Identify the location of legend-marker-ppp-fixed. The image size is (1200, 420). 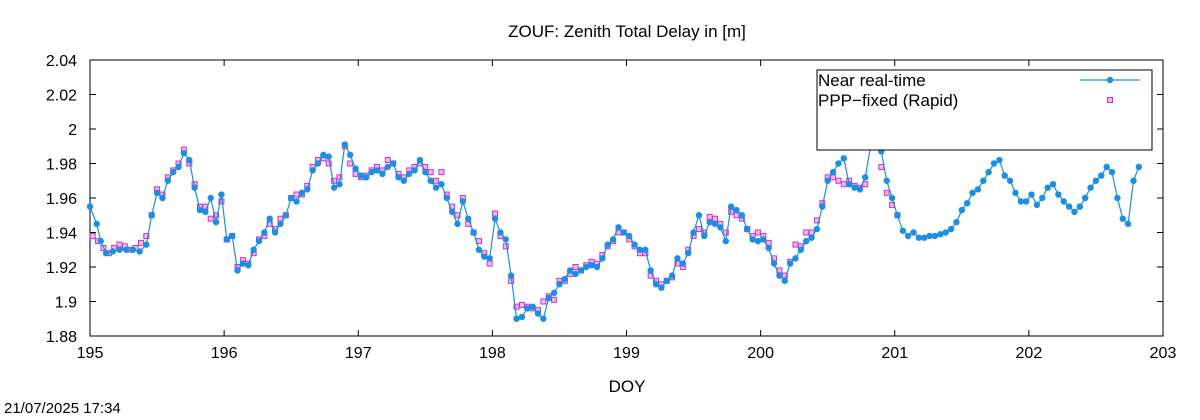
(1110, 100).